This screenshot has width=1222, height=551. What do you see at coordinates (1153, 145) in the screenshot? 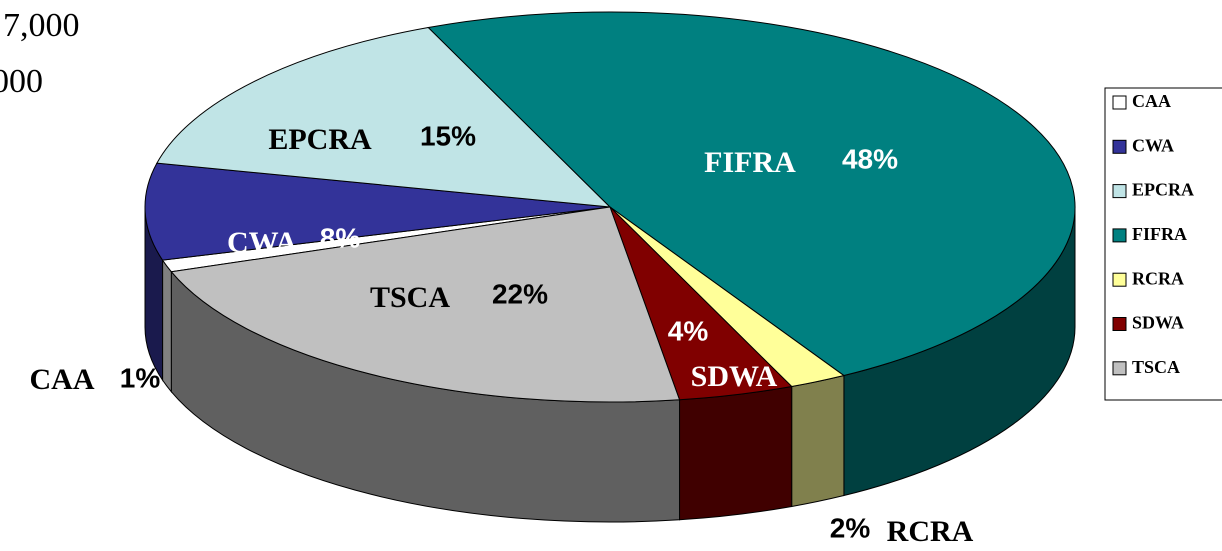
I see `legend-label: CWA` at bounding box center [1153, 145].